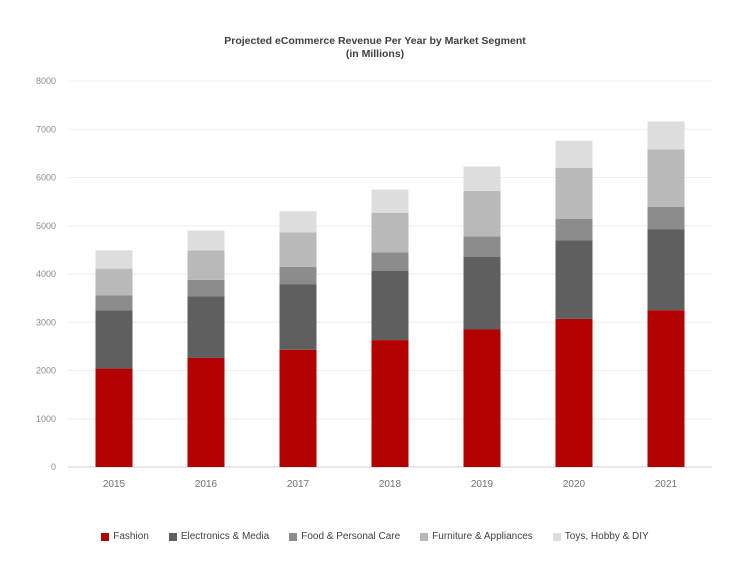  Describe the element at coordinates (390, 484) in the screenshot. I see `x-tick-label: 2018` at that location.